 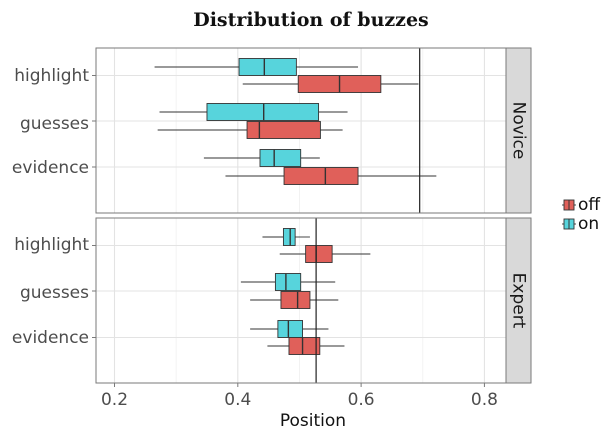 I want to click on x-tick-label: 0.8, so click(x=484, y=400).